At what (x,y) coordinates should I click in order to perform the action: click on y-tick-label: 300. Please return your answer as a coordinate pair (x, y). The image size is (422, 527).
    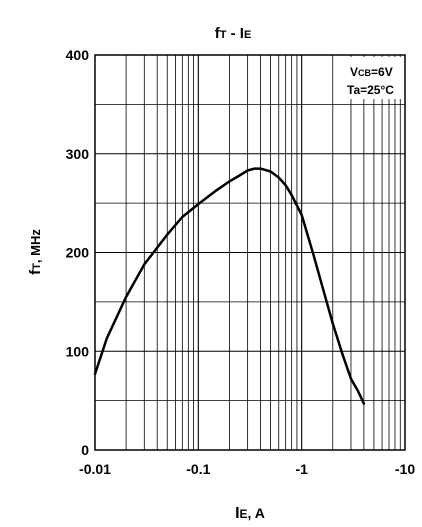
    Looking at the image, I should click on (78, 154).